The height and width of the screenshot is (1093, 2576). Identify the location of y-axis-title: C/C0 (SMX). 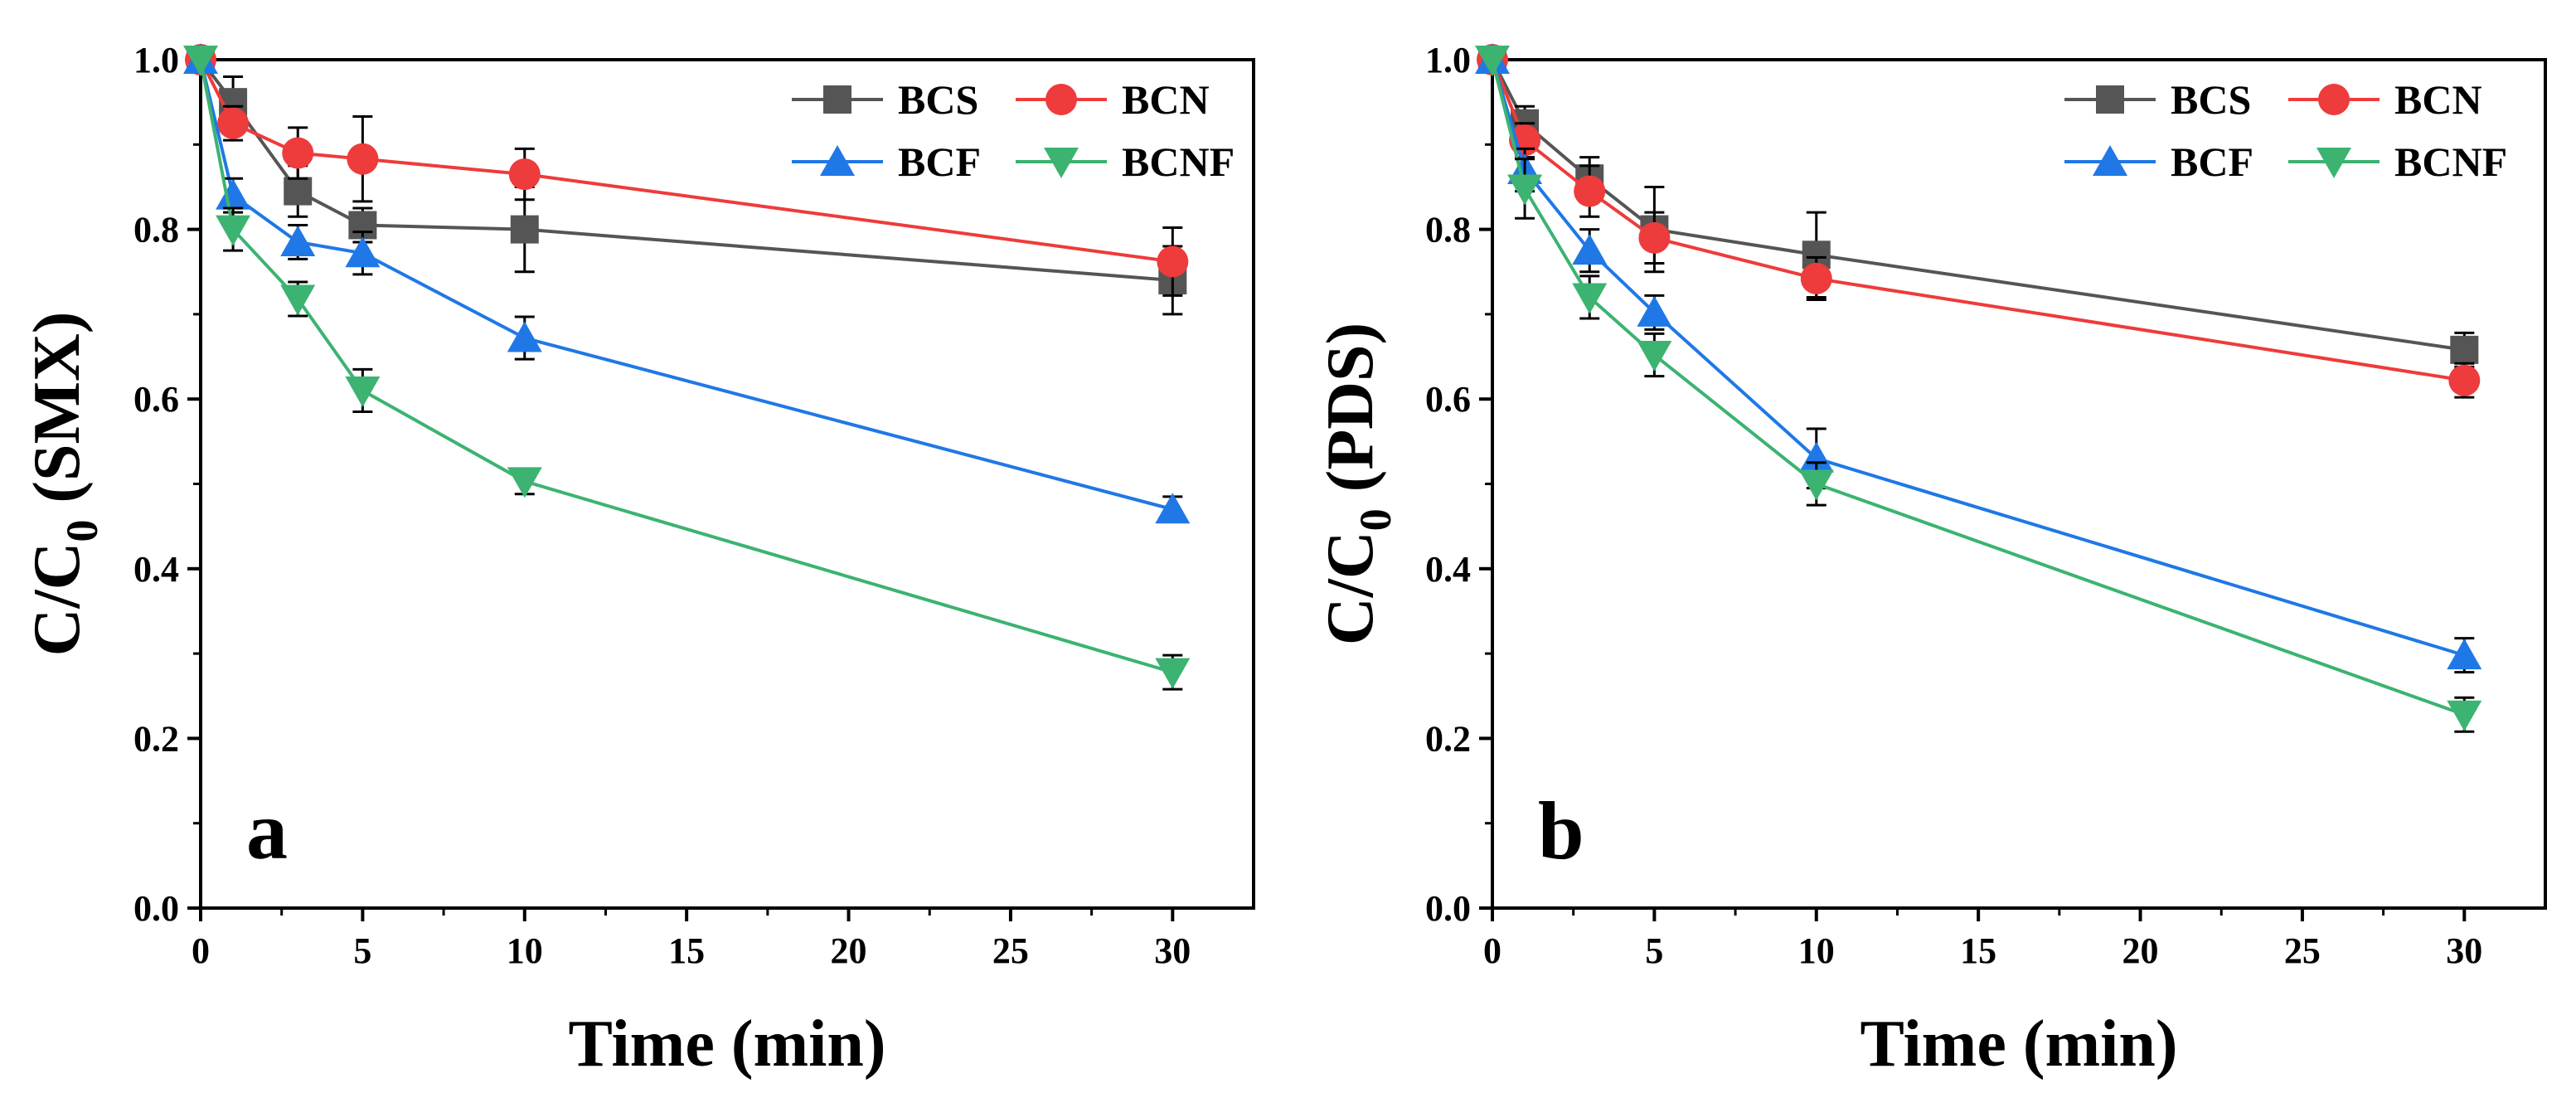
(64, 485).